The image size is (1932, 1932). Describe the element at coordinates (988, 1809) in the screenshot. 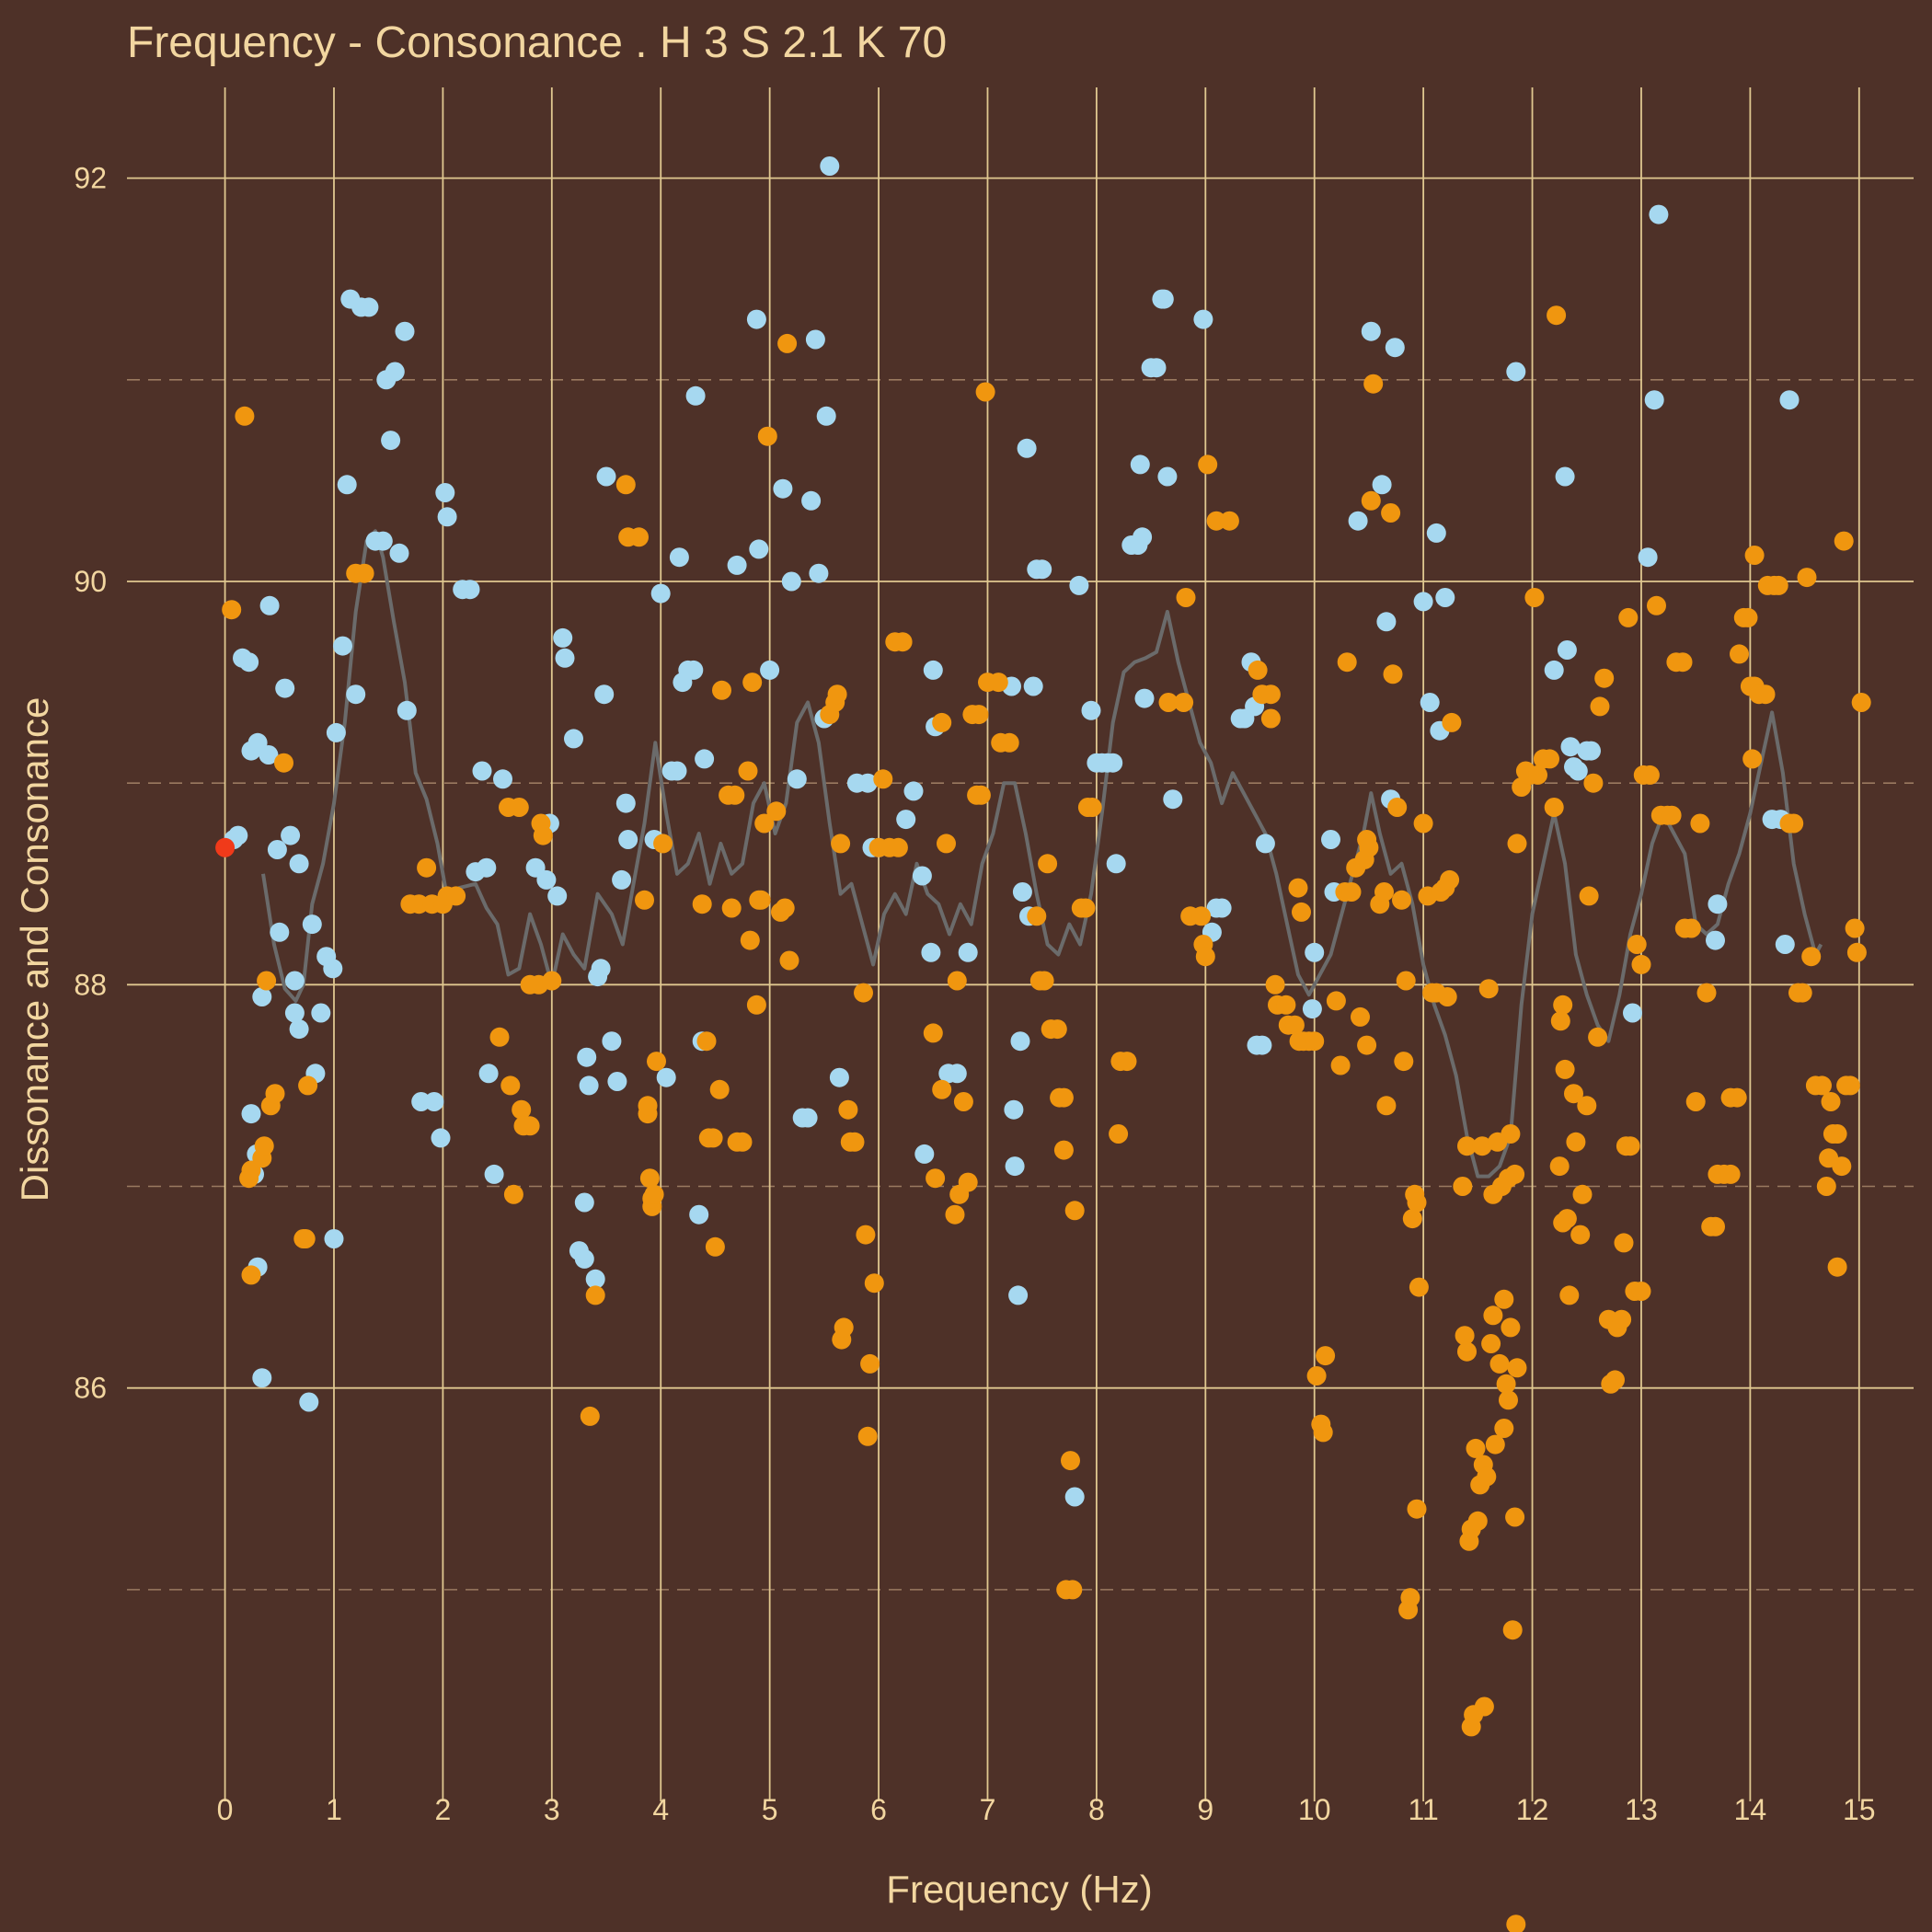

I see `x-tick-label: 7` at that location.